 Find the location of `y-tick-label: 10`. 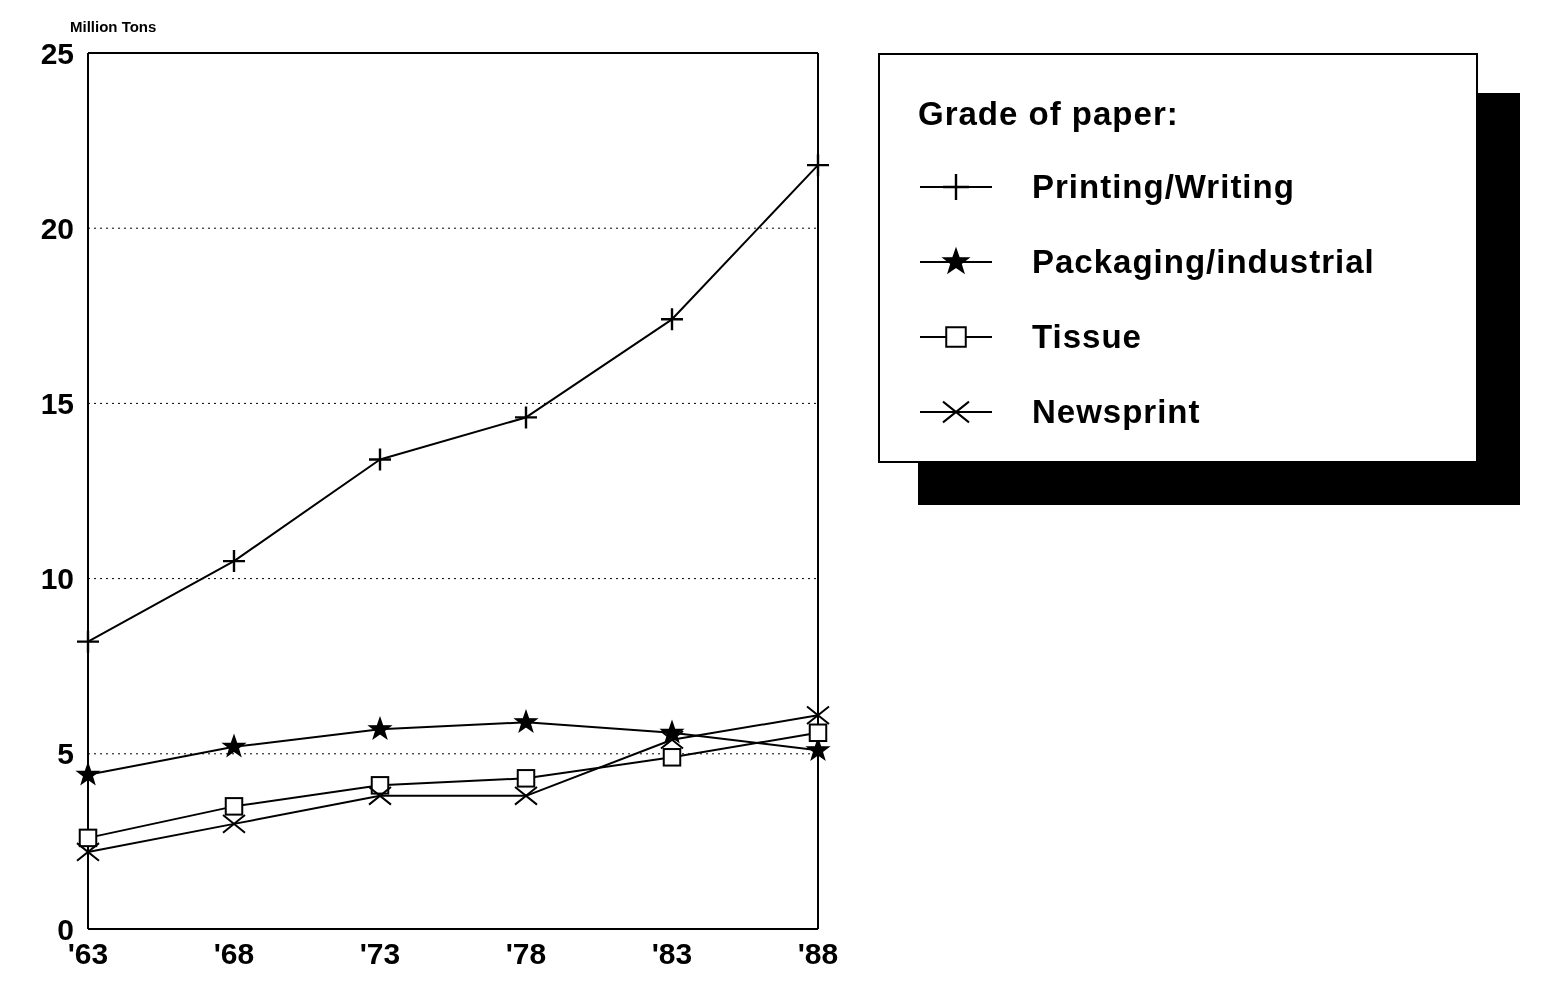

y-tick-label: 10 is located at coordinates (57, 579).